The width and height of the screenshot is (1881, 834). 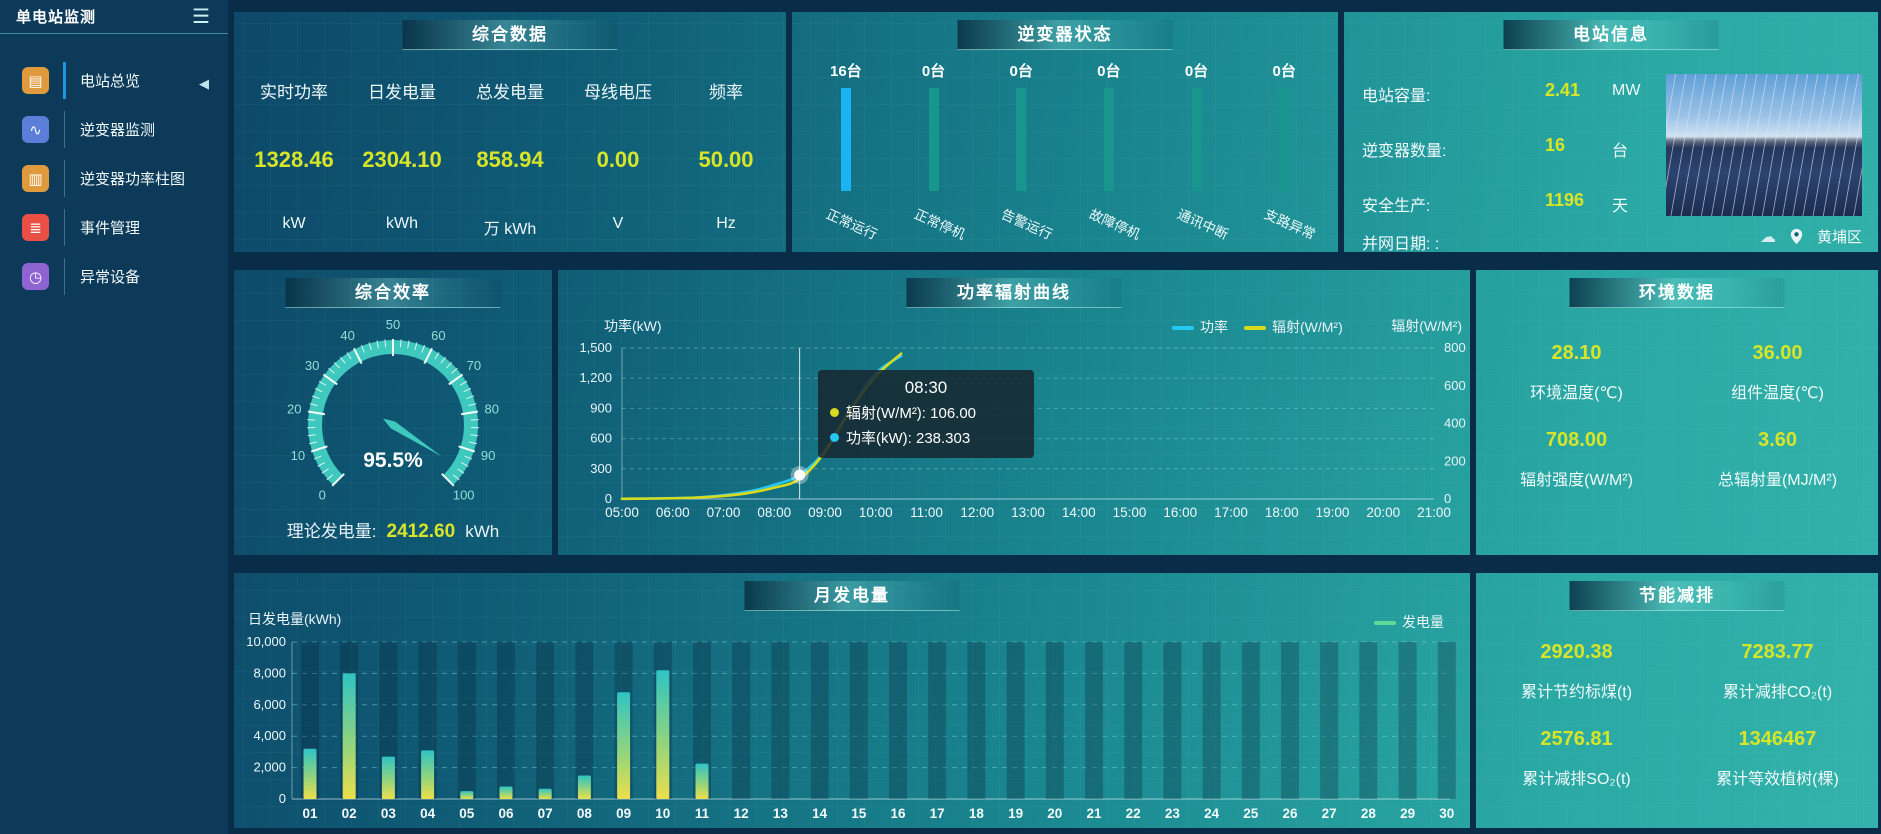 What do you see at coordinates (1434, 512) in the screenshot?
I see `svg-text: 21:00` at bounding box center [1434, 512].